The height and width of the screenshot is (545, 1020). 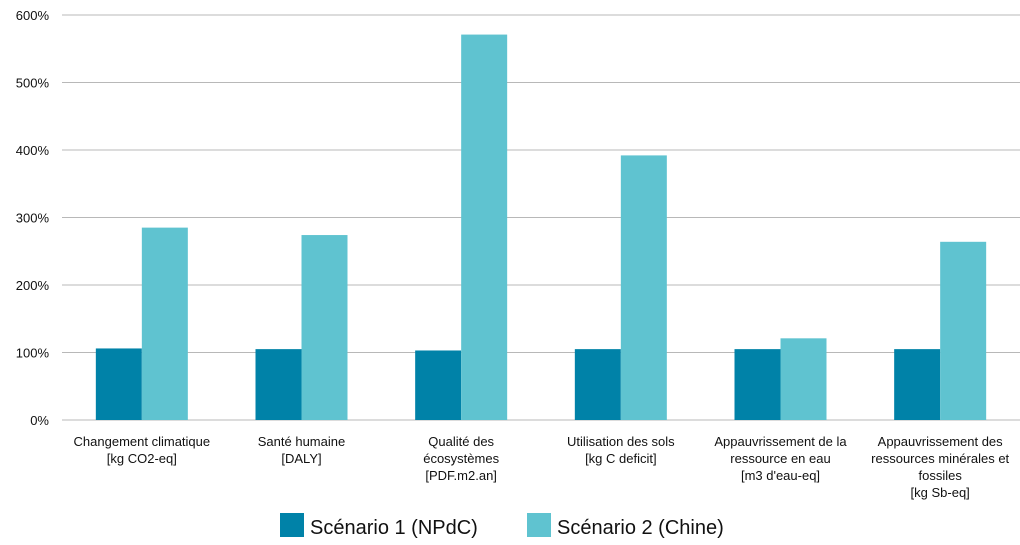 I want to click on legend-swatch-series1, so click(x=292, y=525).